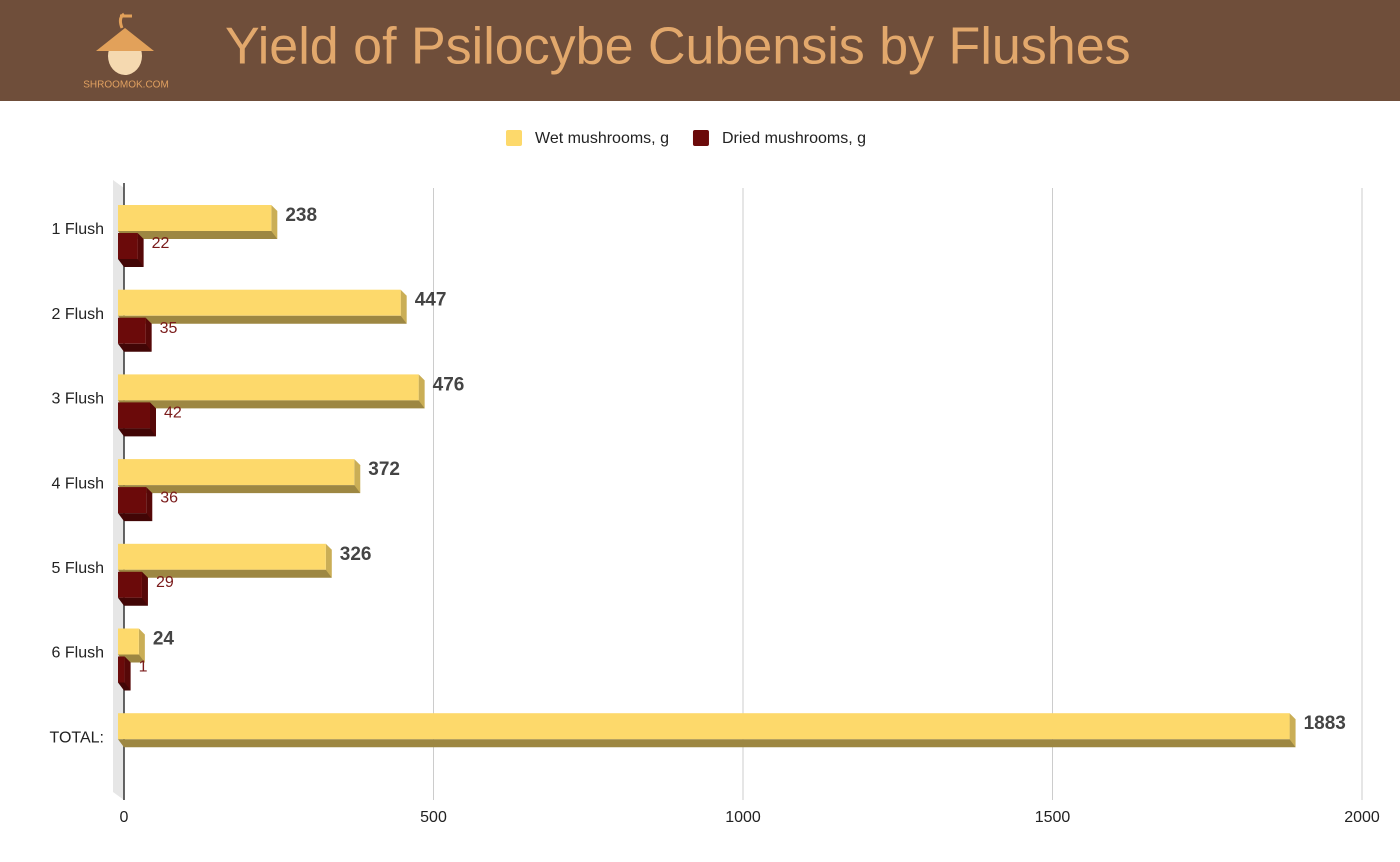 Image resolution: width=1400 pixels, height=862 pixels. Describe the element at coordinates (602, 138) in the screenshot. I see `legend-label: Wet mushrooms, g` at that location.